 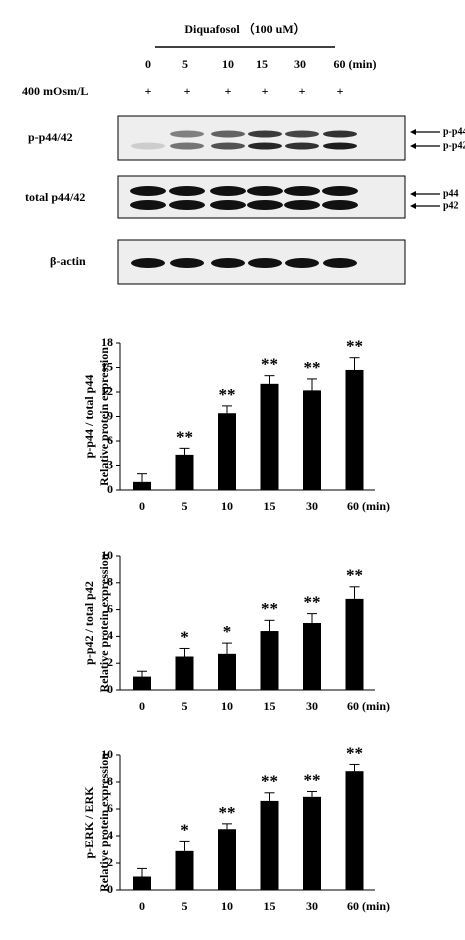 What do you see at coordinates (107, 366) in the screenshot?
I see `y-tick-label: 15` at bounding box center [107, 366].